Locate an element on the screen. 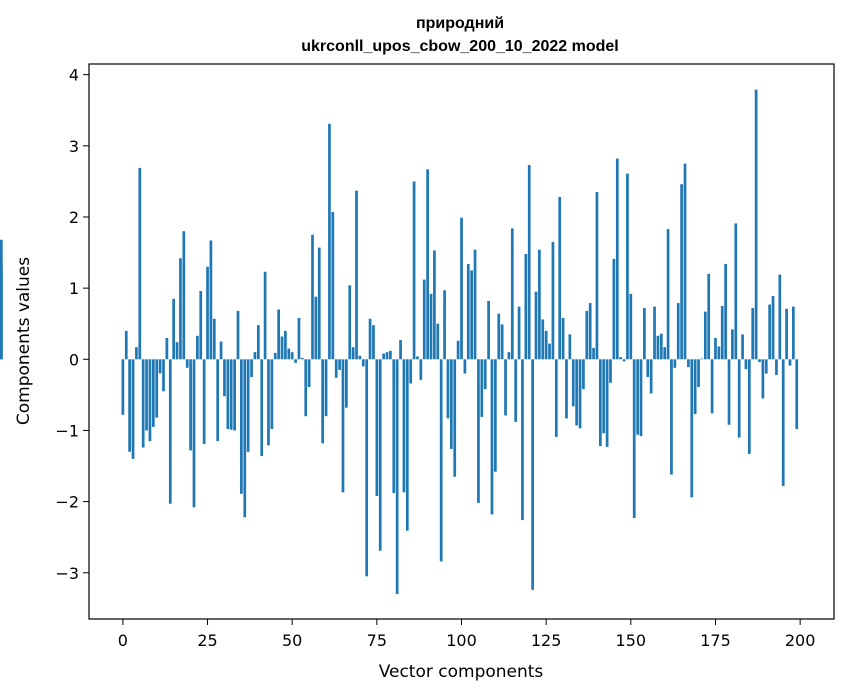  bar-undefined is located at coordinates (1, 299).